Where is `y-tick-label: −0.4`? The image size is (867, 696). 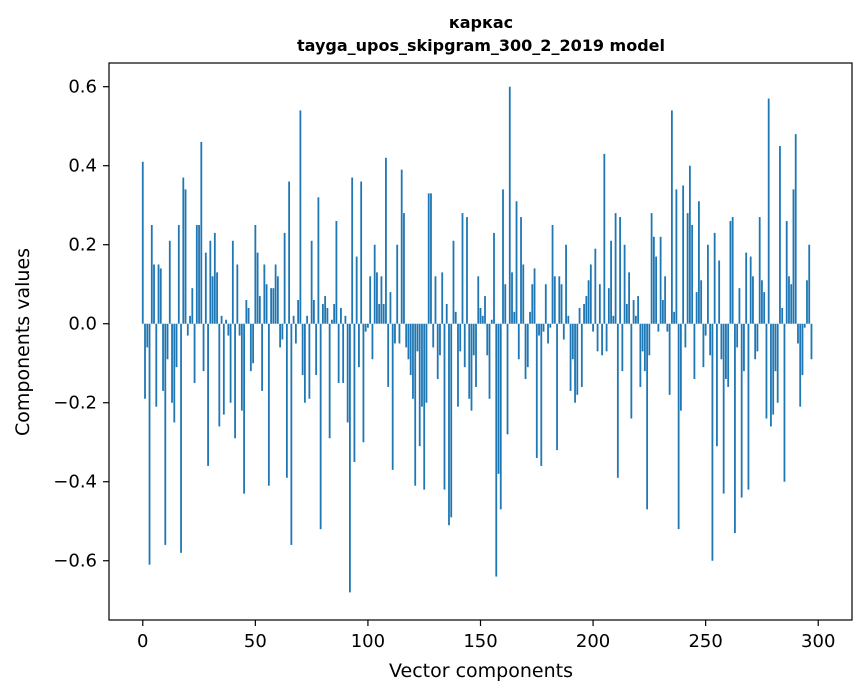
y-tick-label: −0.4 is located at coordinates (75, 482).